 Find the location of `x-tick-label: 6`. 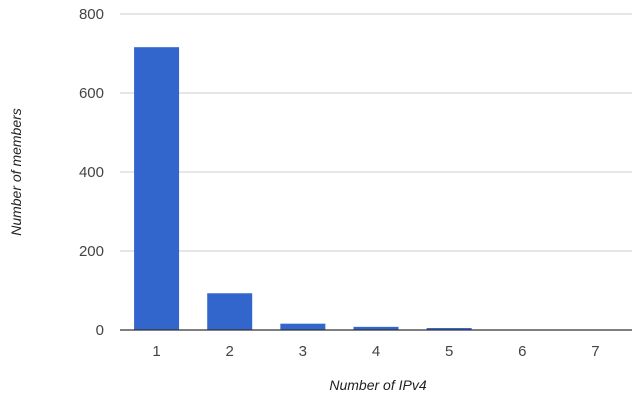

x-tick-label: 6 is located at coordinates (522, 351).